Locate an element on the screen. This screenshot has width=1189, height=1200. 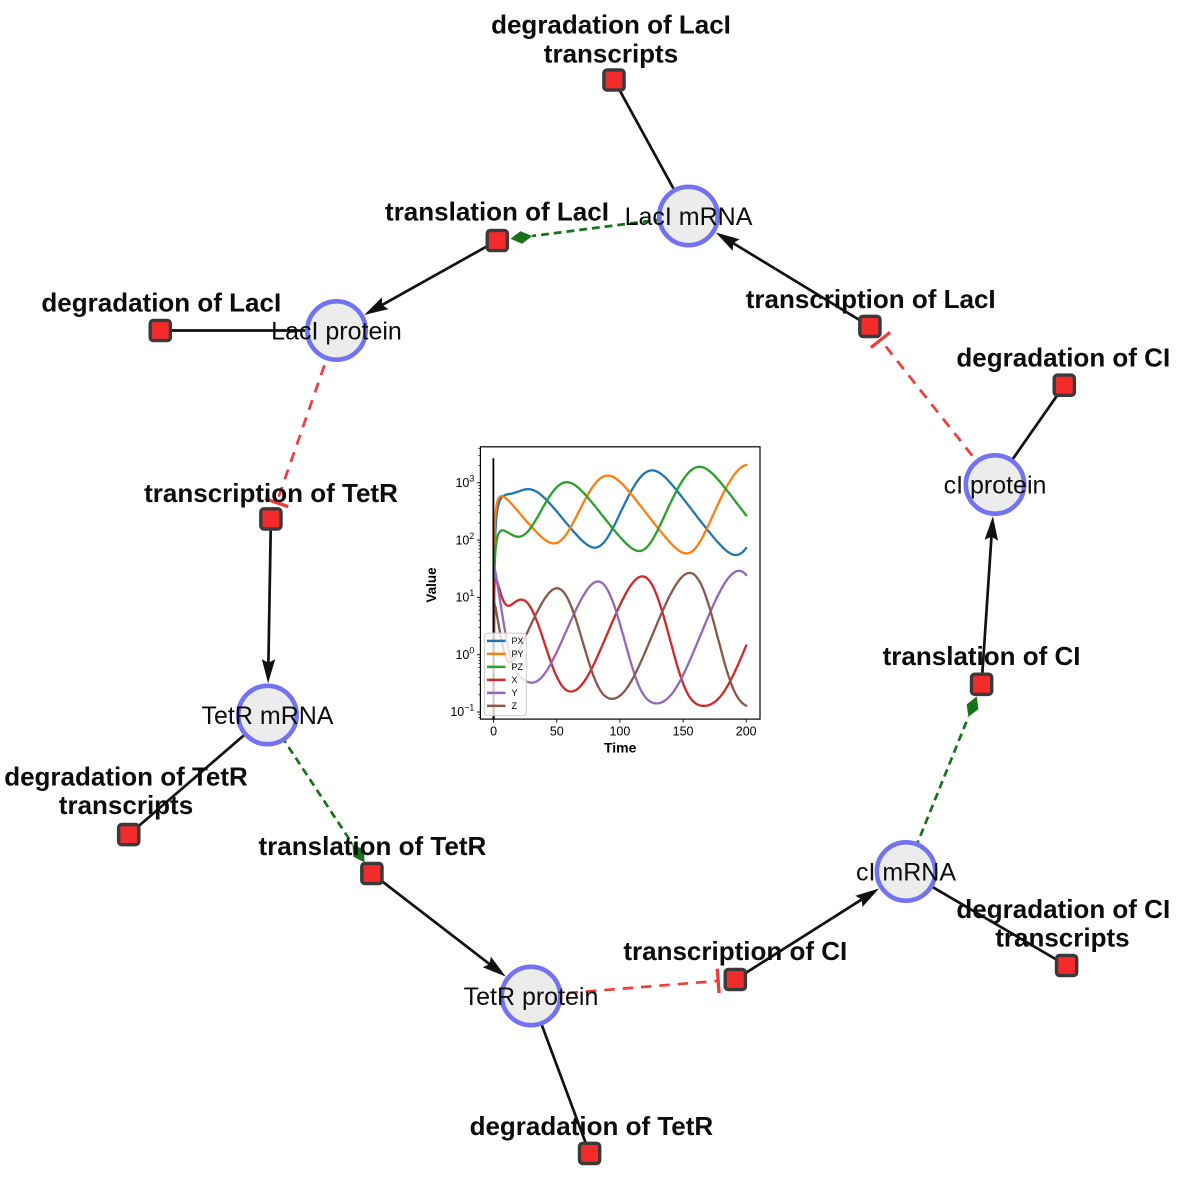
svg-text: TetR protein is located at coordinates (531, 997).